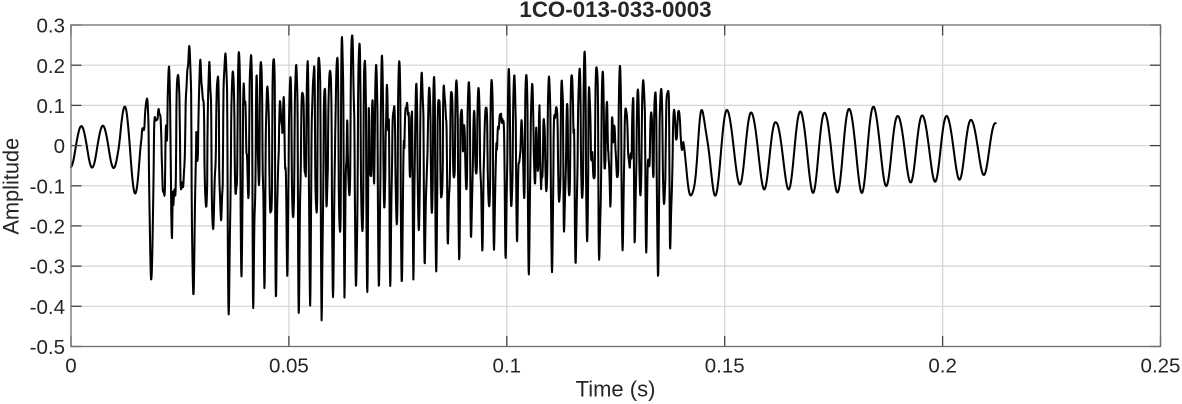 Image resolution: width=1182 pixels, height=404 pixels. What do you see at coordinates (47, 227) in the screenshot?
I see `svg-text: -0.2` at bounding box center [47, 227].